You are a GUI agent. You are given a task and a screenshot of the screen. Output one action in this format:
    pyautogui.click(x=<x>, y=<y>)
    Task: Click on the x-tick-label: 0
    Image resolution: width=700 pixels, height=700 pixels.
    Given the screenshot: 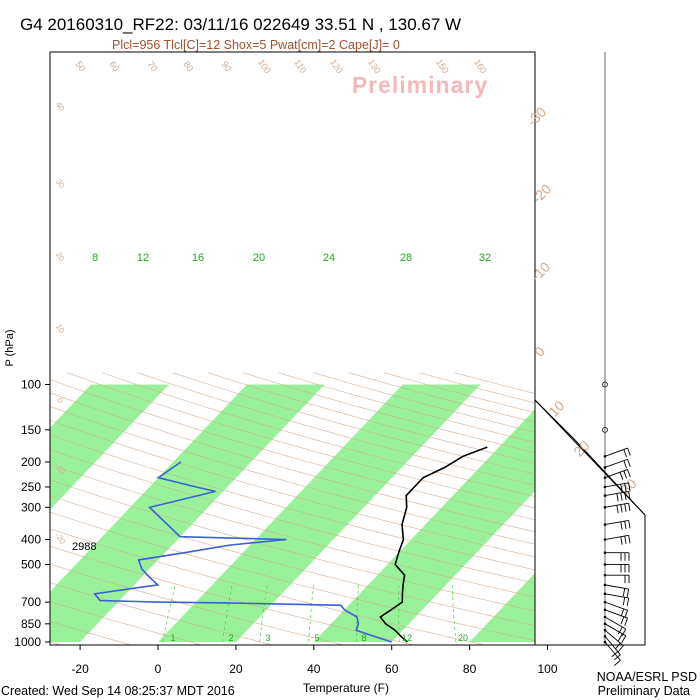 What is the action you would take?
    pyautogui.click(x=158, y=669)
    